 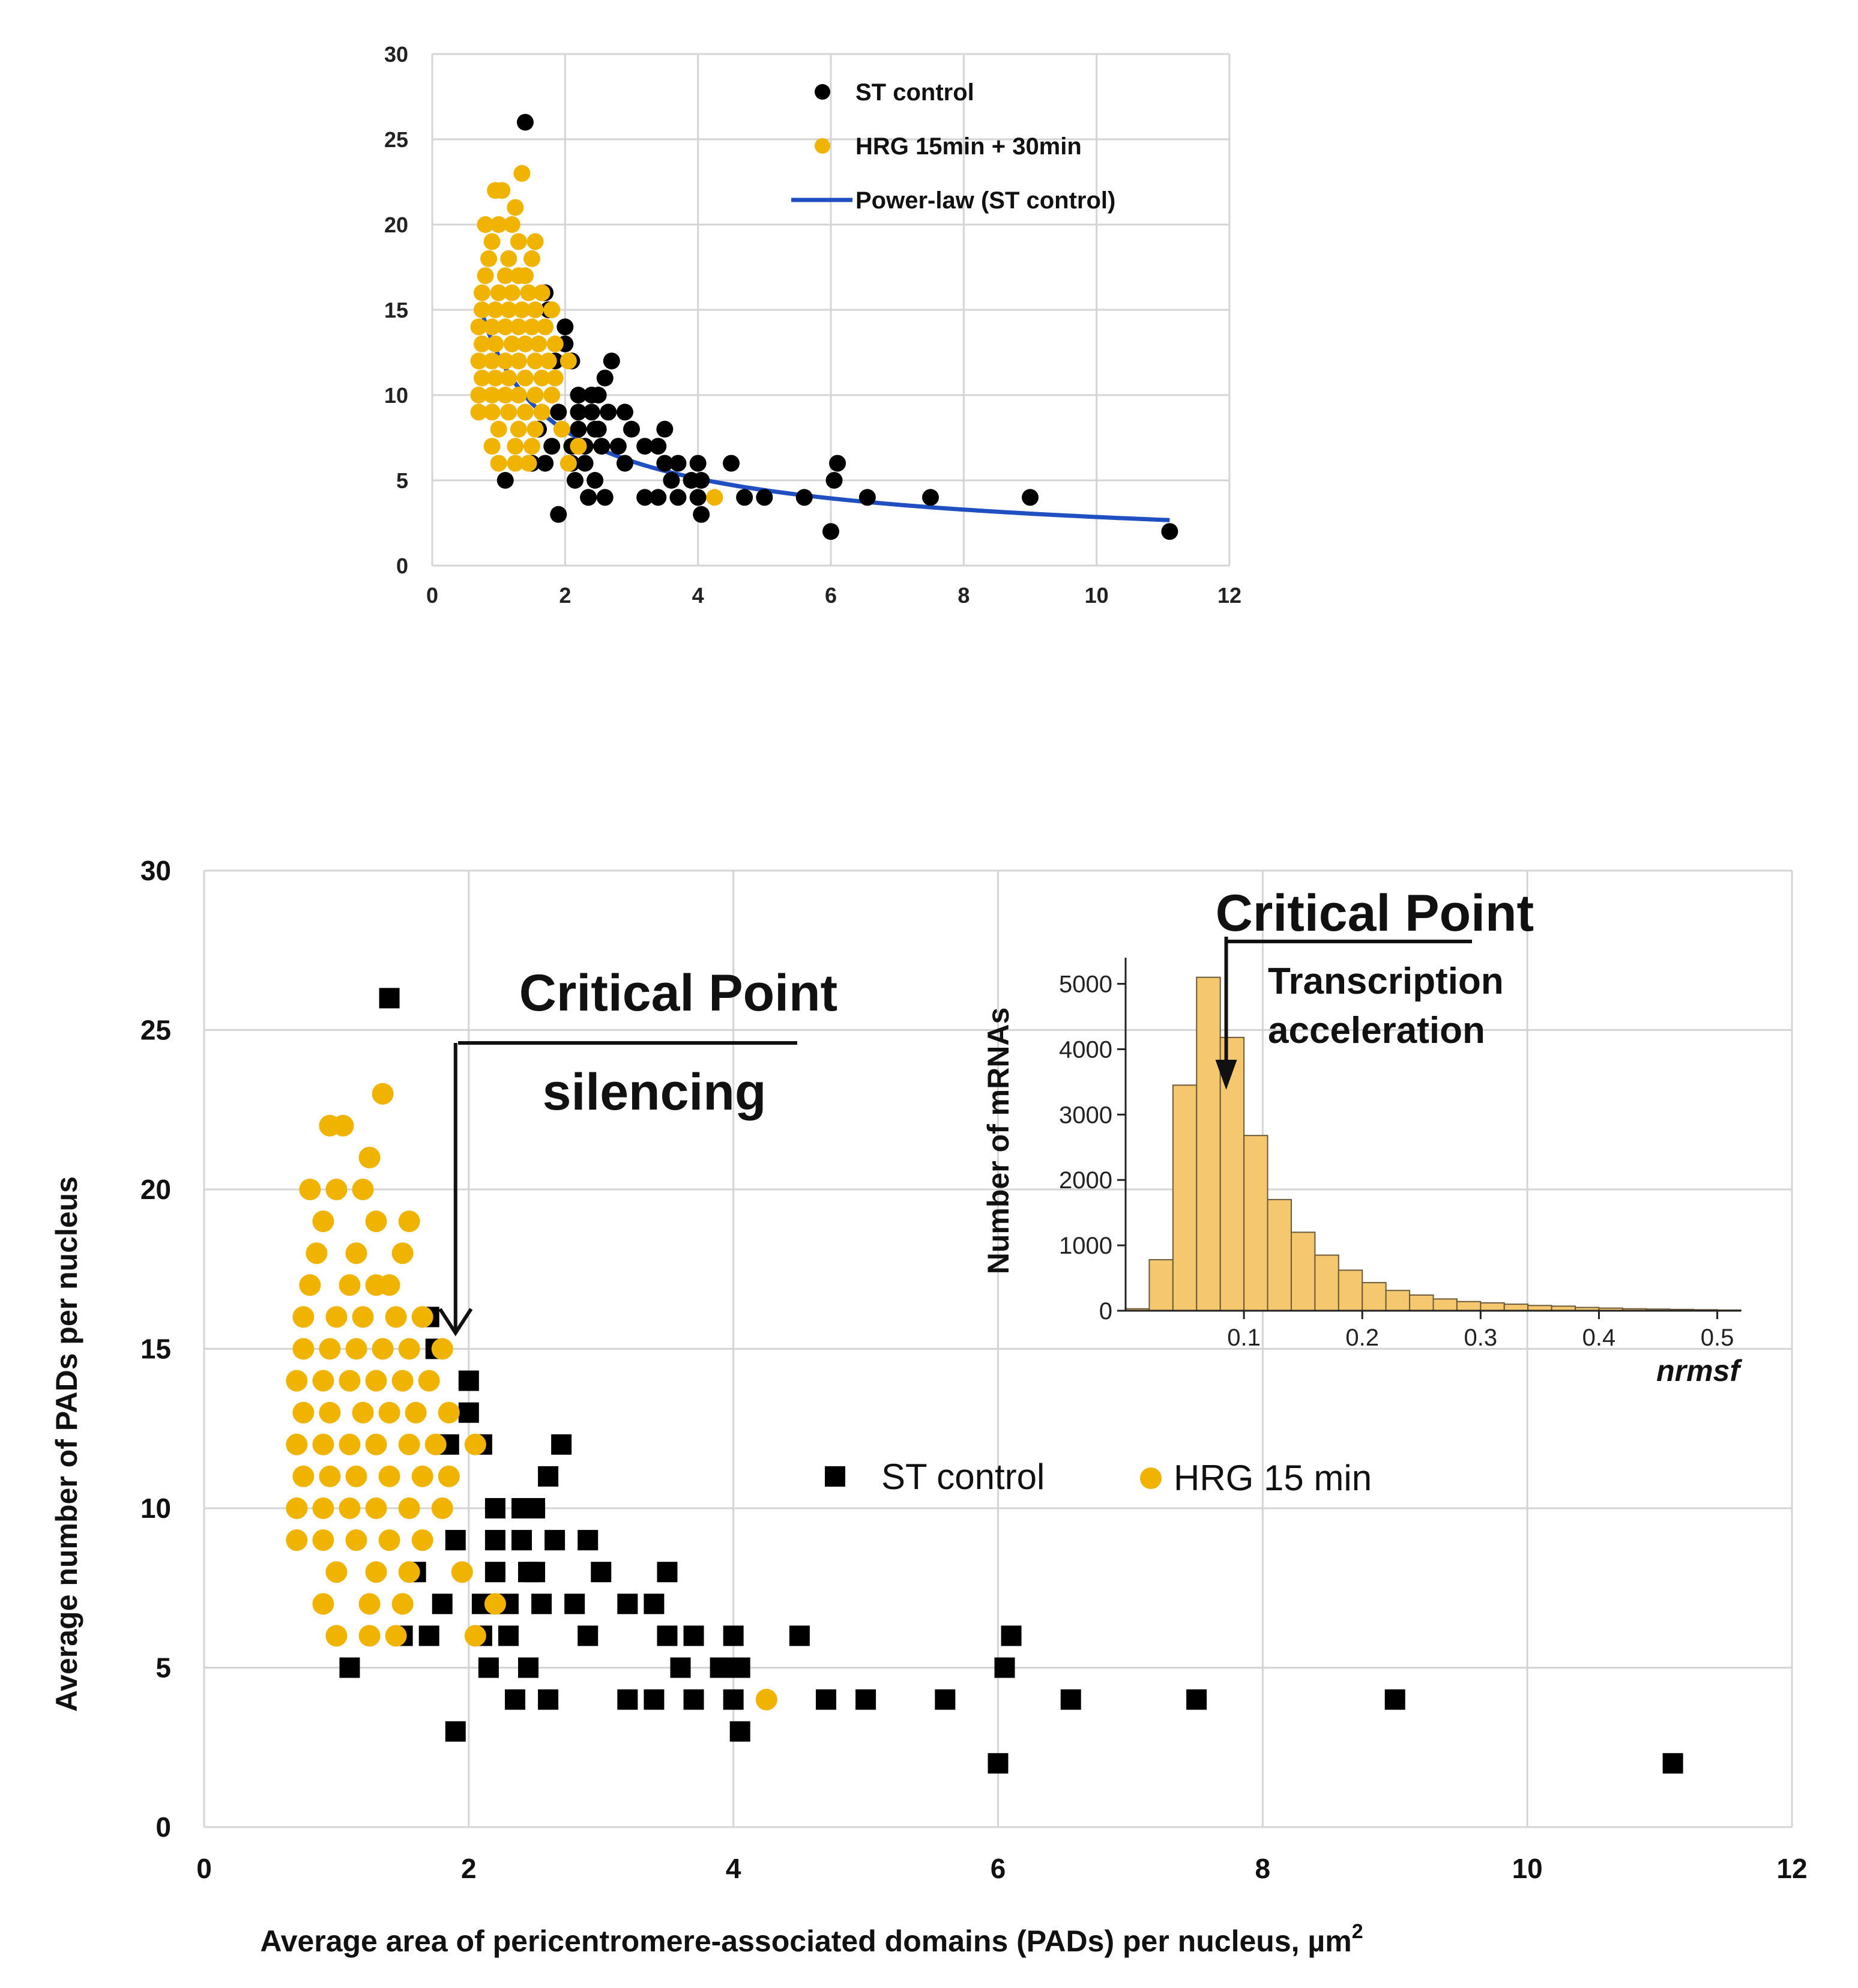 What do you see at coordinates (455, 1322) in the screenshot?
I see `silencing-arrow-head` at bounding box center [455, 1322].